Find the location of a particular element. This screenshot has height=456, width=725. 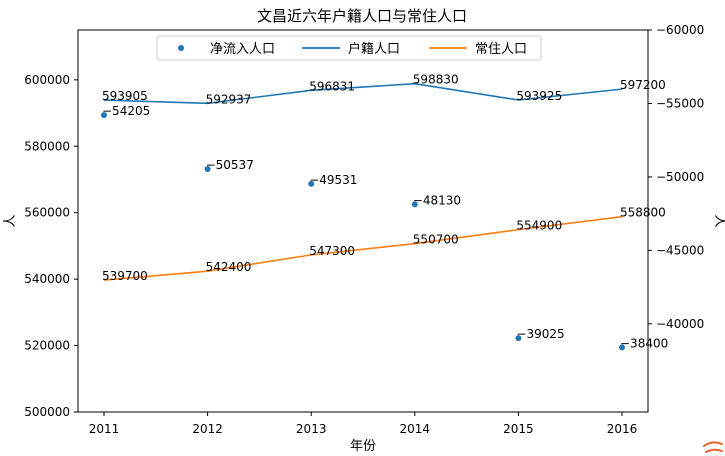

legend-label: 常住人口 is located at coordinates (501, 49).